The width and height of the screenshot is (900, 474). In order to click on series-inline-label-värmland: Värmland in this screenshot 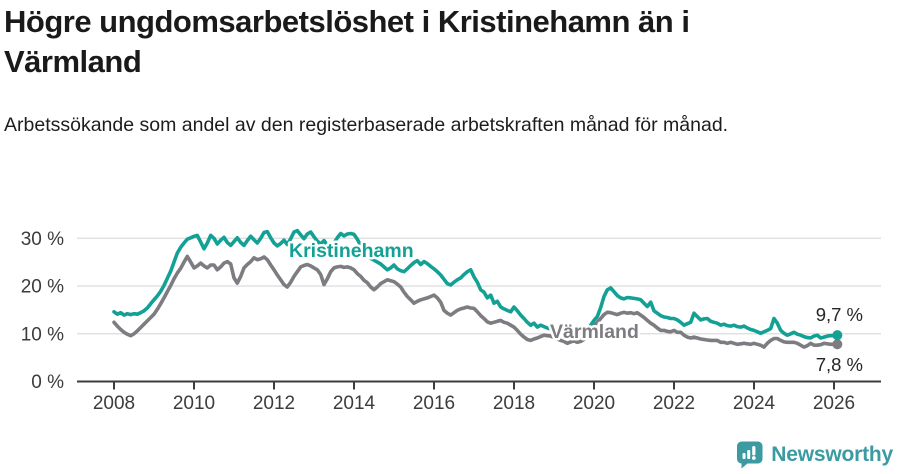, I will do `click(594, 332)`.